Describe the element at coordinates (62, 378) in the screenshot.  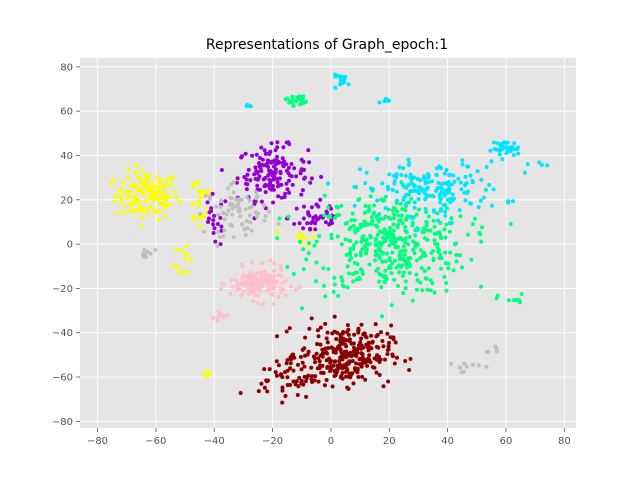
I see `y-tick-label: −60` at that location.